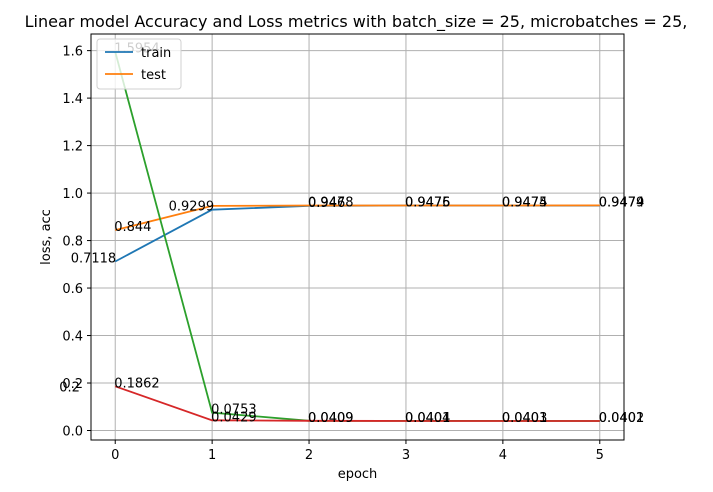  Describe the element at coordinates (72, 147) in the screenshot. I see `y-tick-label: 1.2` at that location.